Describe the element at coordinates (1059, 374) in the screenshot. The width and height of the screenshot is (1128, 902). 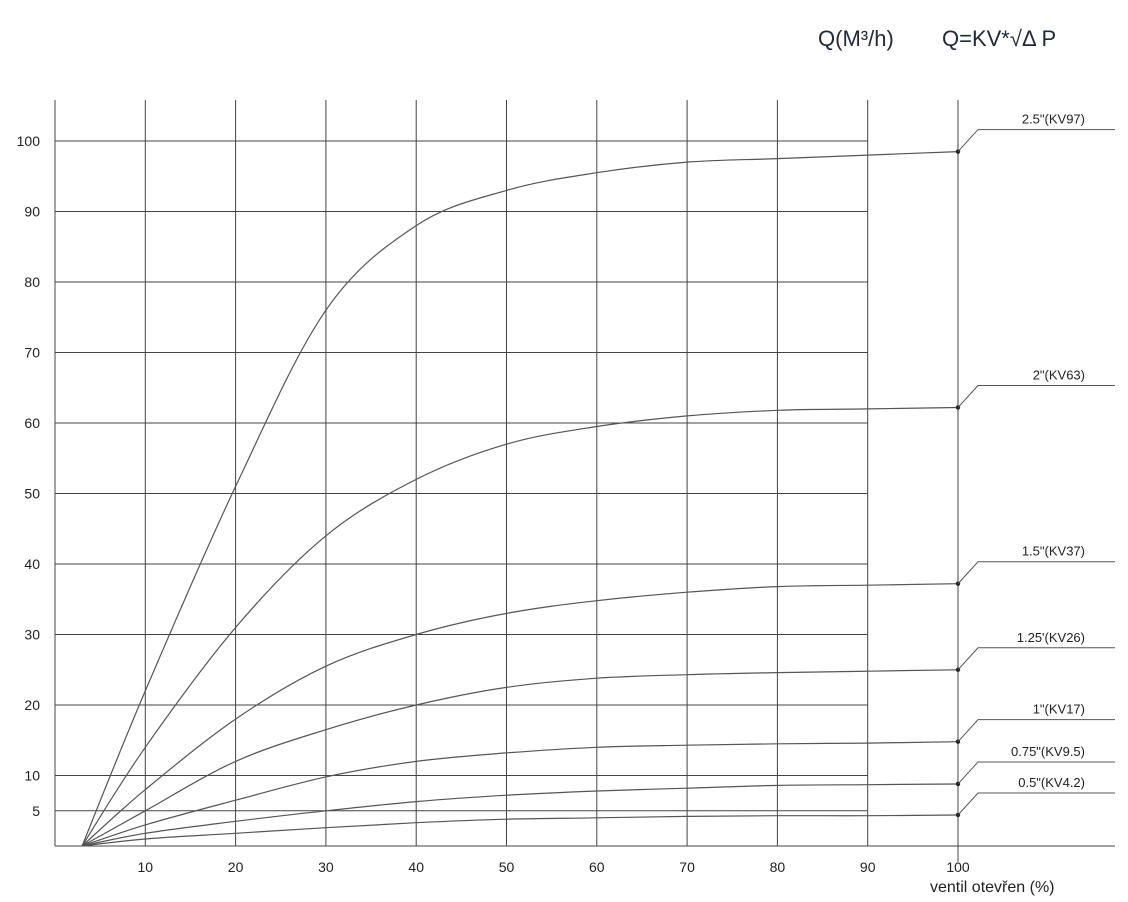
I see `series-label: 2"(KV63)` at that location.